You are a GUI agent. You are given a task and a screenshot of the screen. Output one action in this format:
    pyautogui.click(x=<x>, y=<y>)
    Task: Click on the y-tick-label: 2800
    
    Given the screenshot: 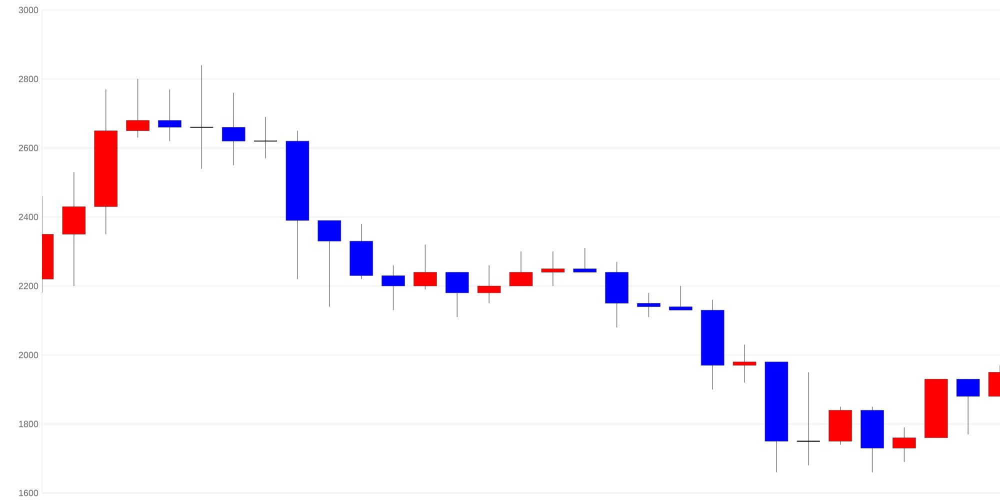 What is the action you would take?
    pyautogui.click(x=28, y=79)
    